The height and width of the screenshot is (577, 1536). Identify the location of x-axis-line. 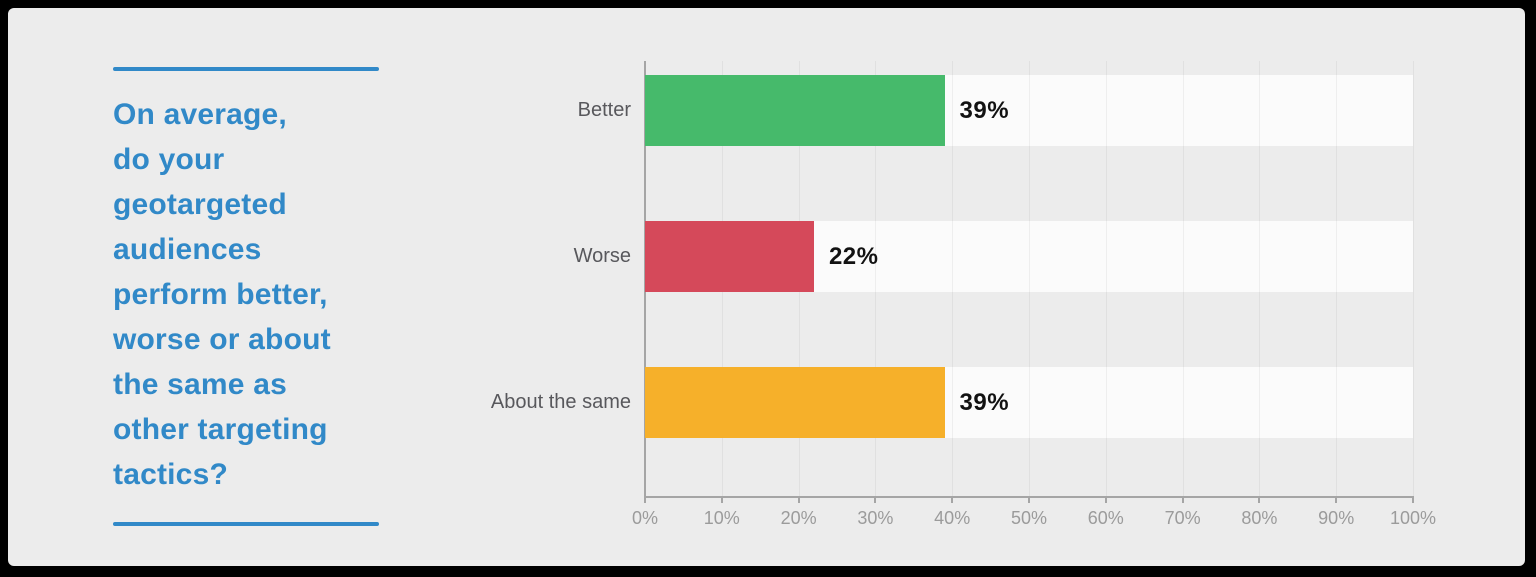
(1029, 497).